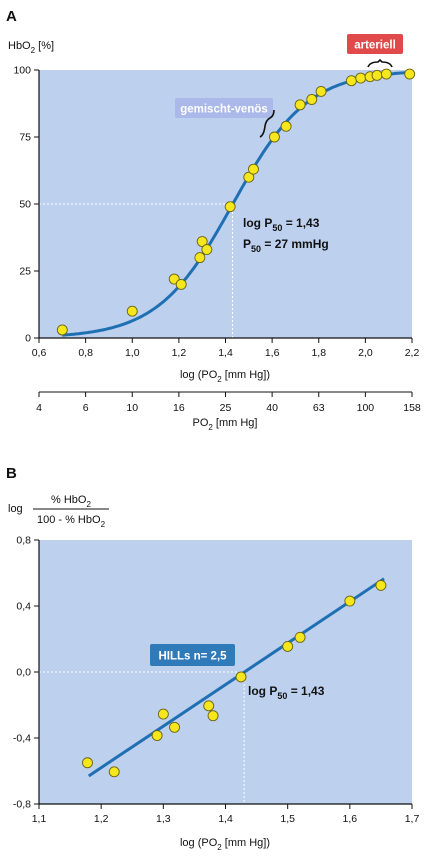 The width and height of the screenshot is (434, 857). I want to click on panel-a-secondary-tick-label: 63, so click(319, 408).